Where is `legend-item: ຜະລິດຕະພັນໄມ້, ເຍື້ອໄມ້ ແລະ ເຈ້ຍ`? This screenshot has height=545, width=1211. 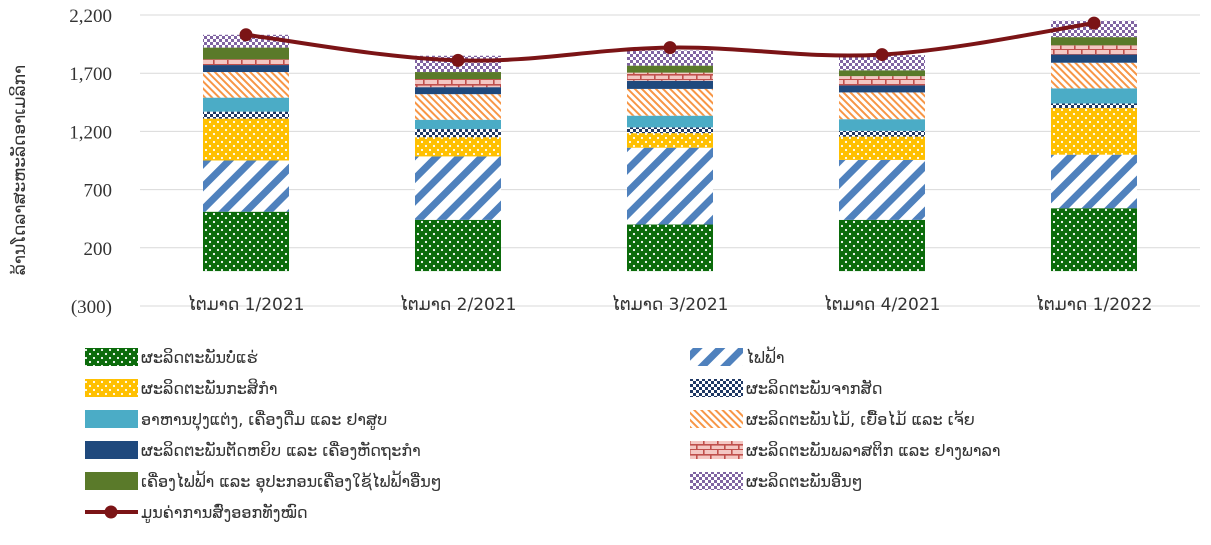
legend-item: ຜະລິດຕະພັນໄມ້, ເຍື້ອໄມ້ ແລະ ເຈ້ຍ is located at coordinates (832, 419).